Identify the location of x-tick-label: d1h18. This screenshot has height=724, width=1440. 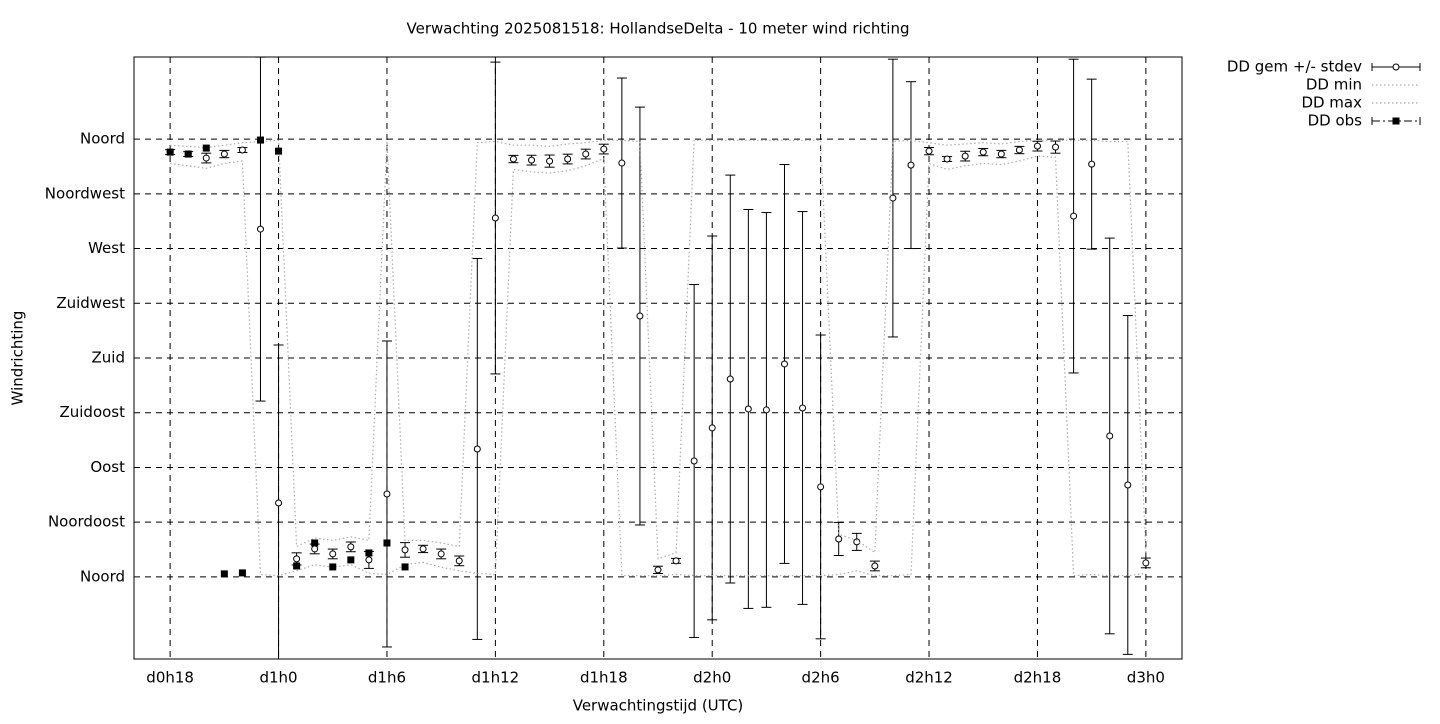
(604, 678).